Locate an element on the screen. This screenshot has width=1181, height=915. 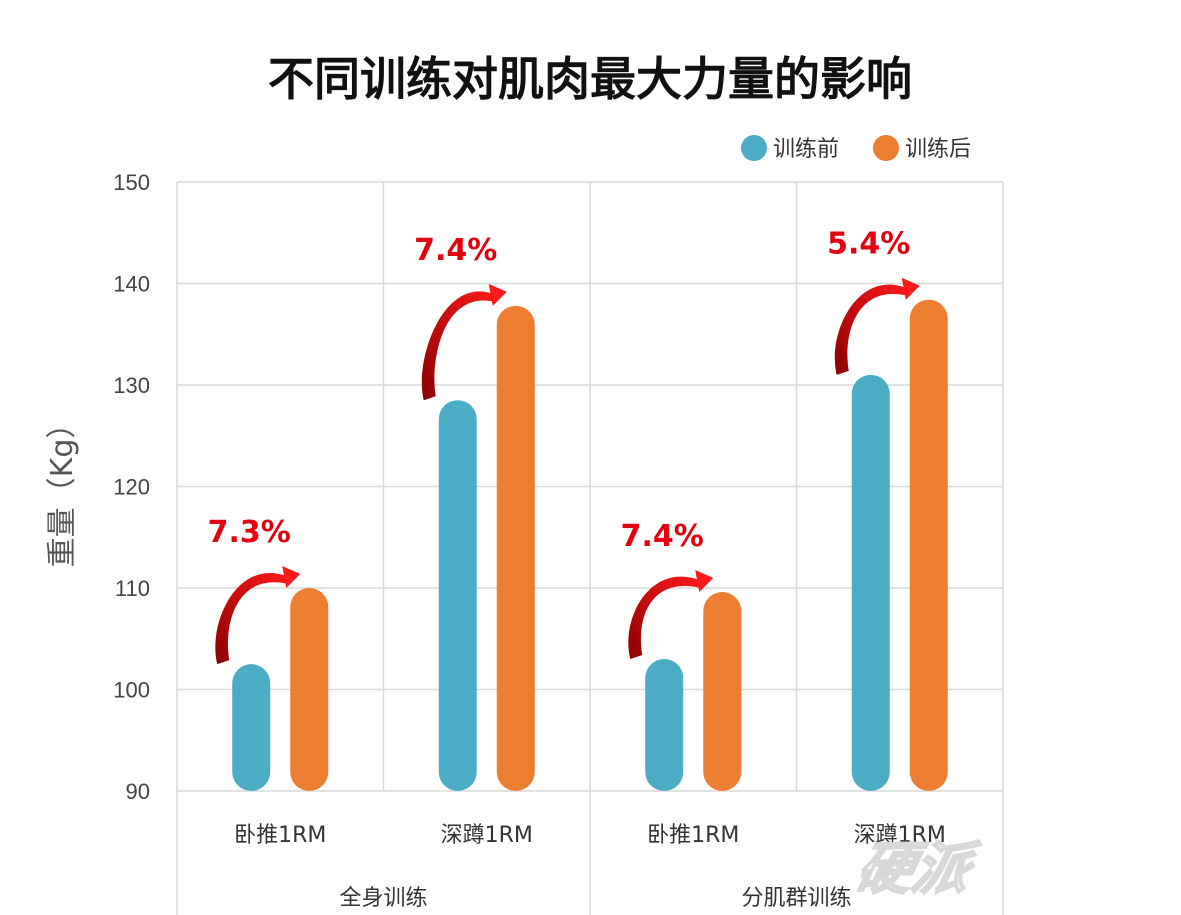
y-tick-label: 120 is located at coordinates (131, 487).